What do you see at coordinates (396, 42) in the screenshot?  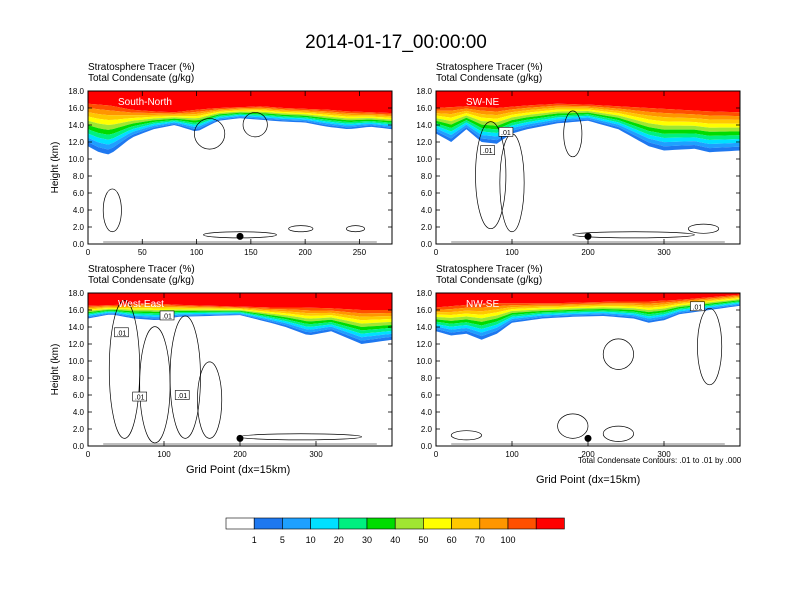 I see `main-title: 2014-01-17_00:00:00` at bounding box center [396, 42].